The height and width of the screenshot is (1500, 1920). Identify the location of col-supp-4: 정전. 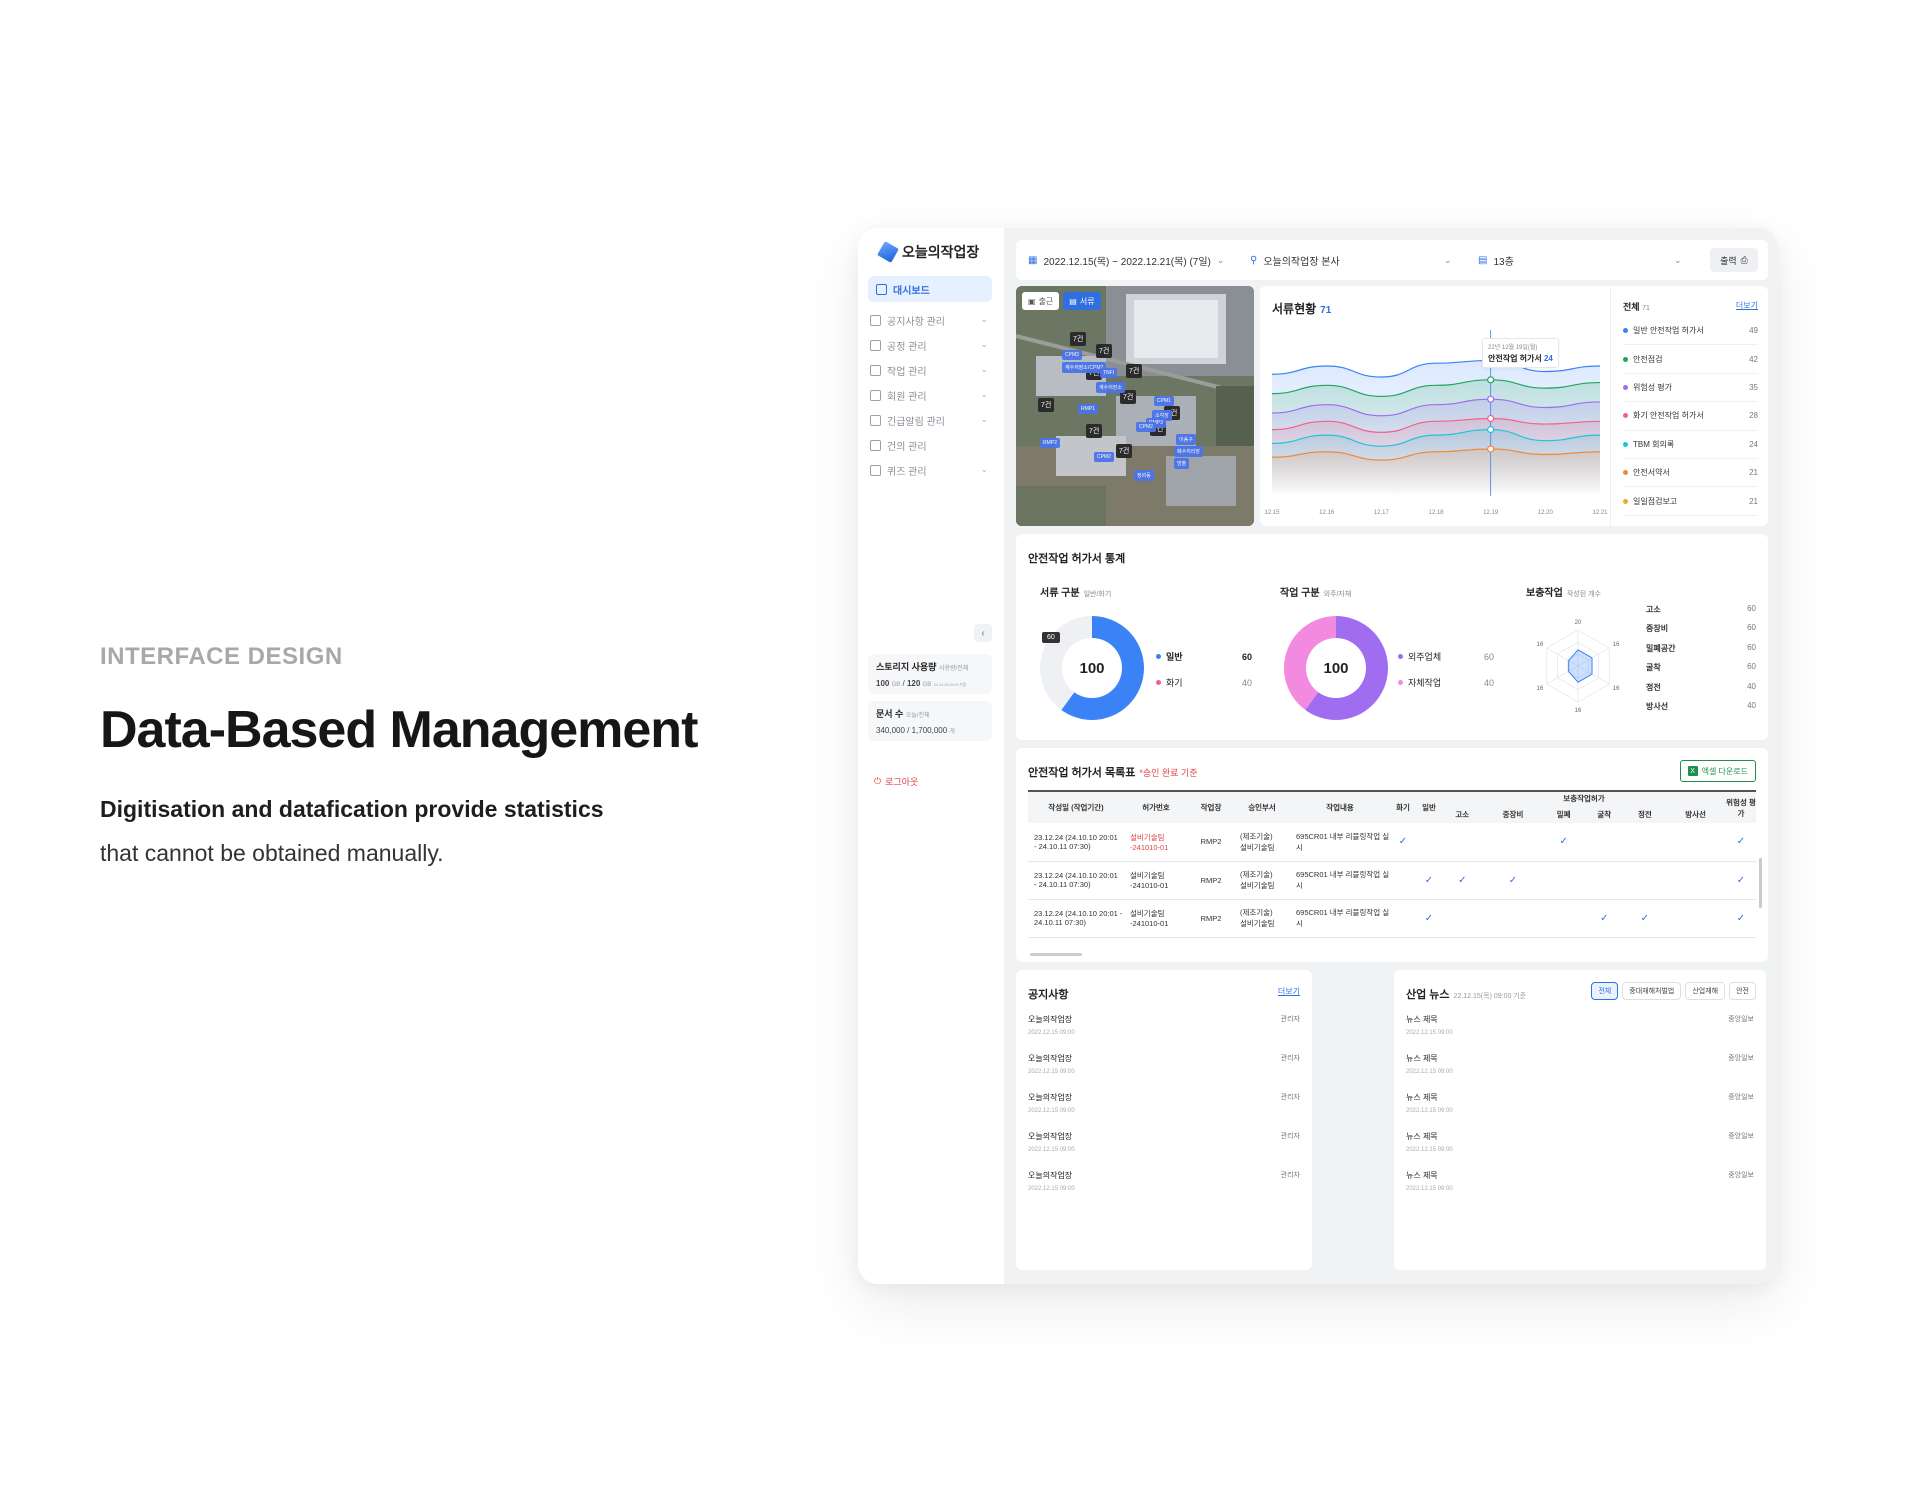
(1645, 814).